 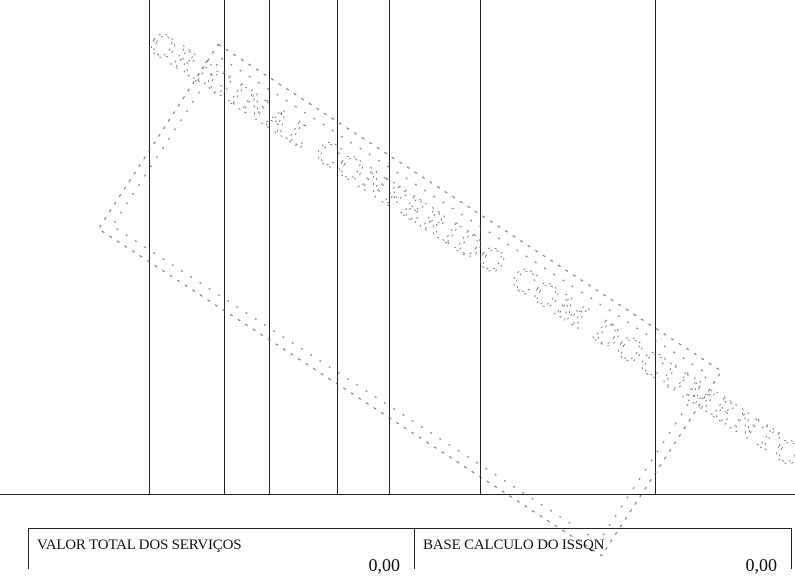 I want to click on valor-total-servicos-label: VALOR TOTAL DOS SERVIÇOS, so click(x=139, y=545).